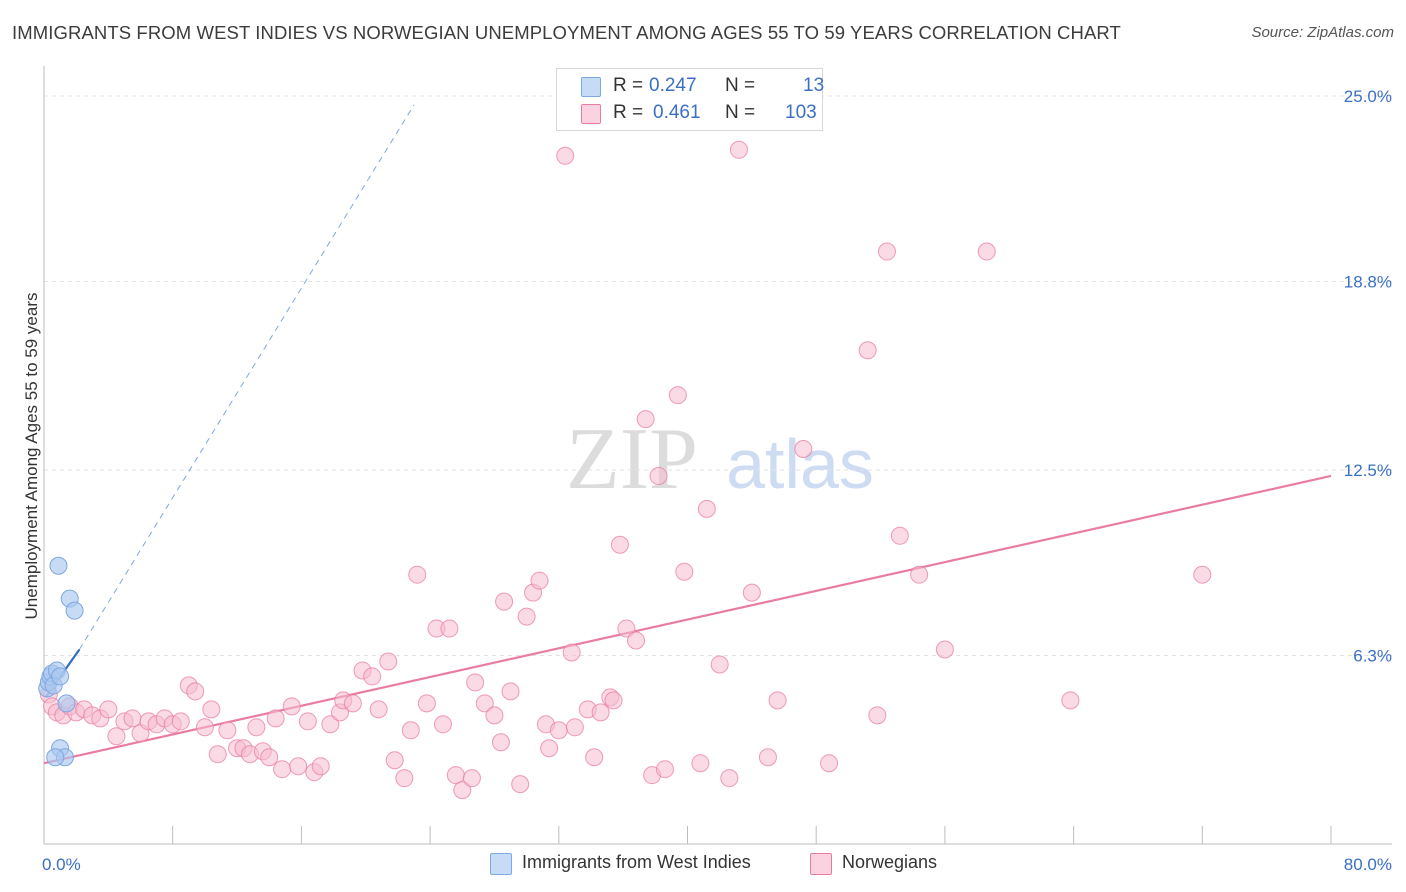 The width and height of the screenshot is (1406, 892). I want to click on watermark-zip: ZIP, so click(632, 459).